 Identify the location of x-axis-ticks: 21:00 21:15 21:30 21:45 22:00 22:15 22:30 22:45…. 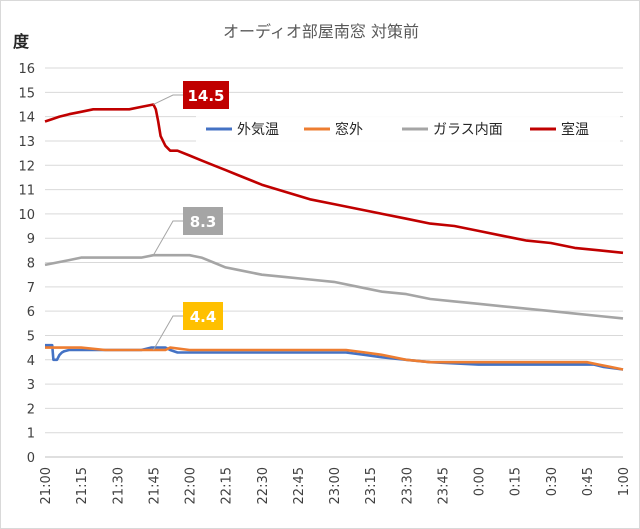
(335, 485).